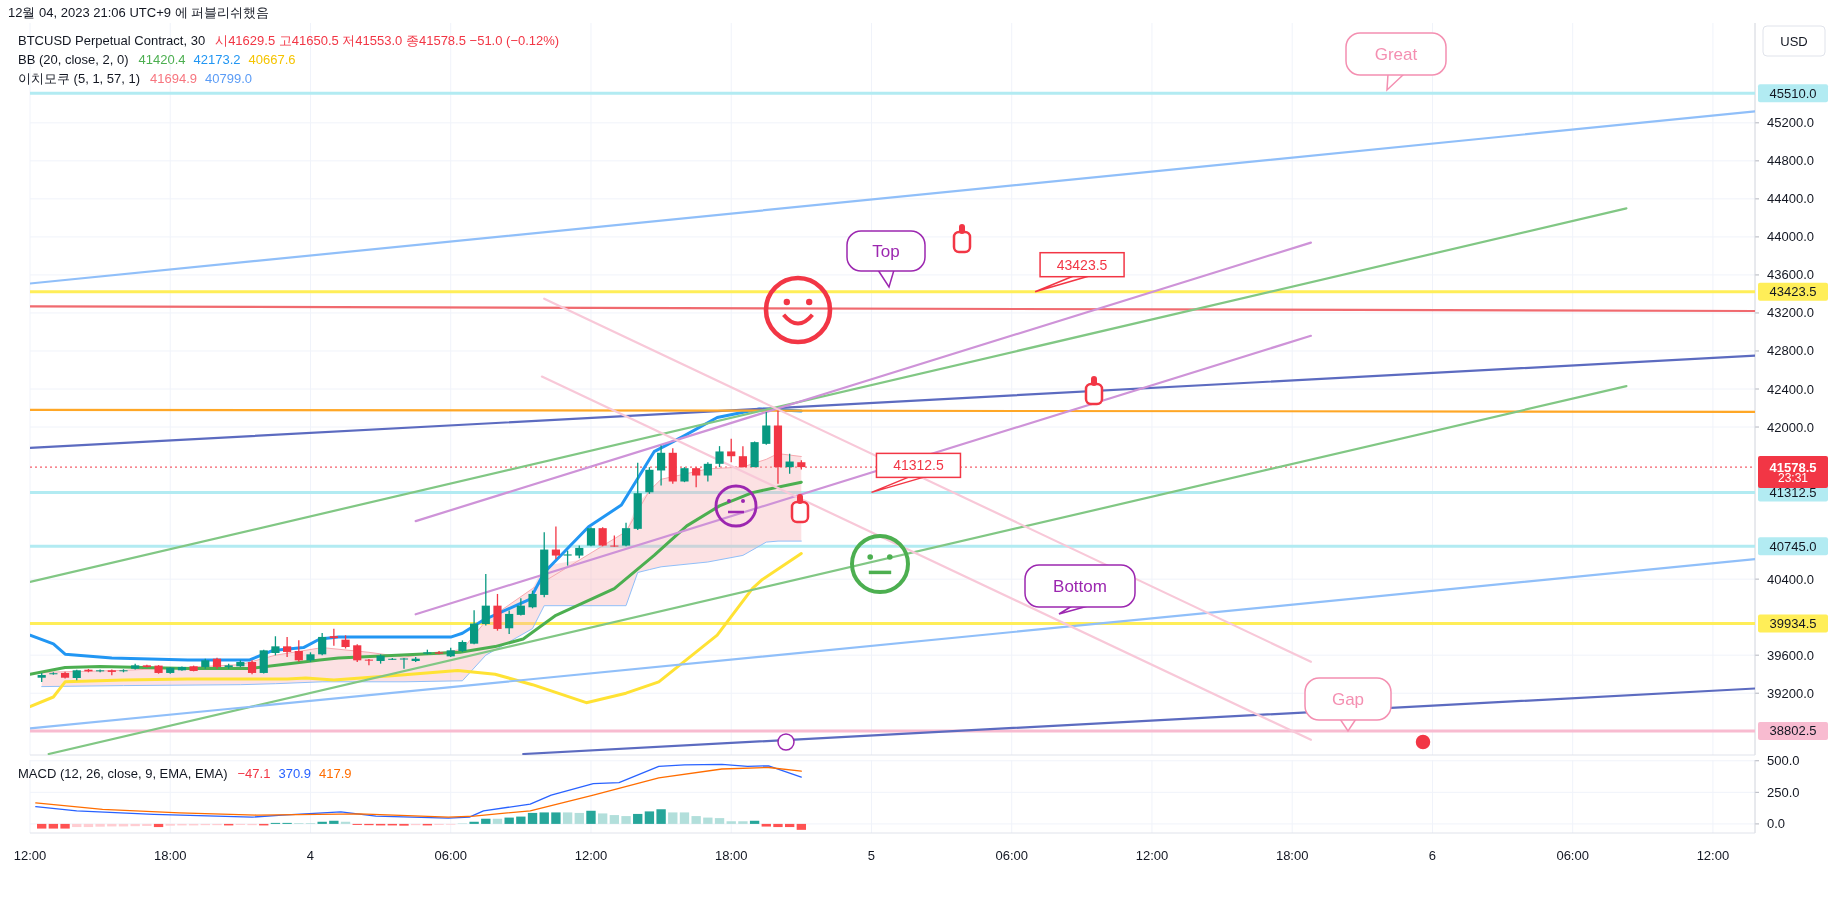  What do you see at coordinates (1790, 161) in the screenshot?
I see `y-tick-label: 44800.0` at bounding box center [1790, 161].